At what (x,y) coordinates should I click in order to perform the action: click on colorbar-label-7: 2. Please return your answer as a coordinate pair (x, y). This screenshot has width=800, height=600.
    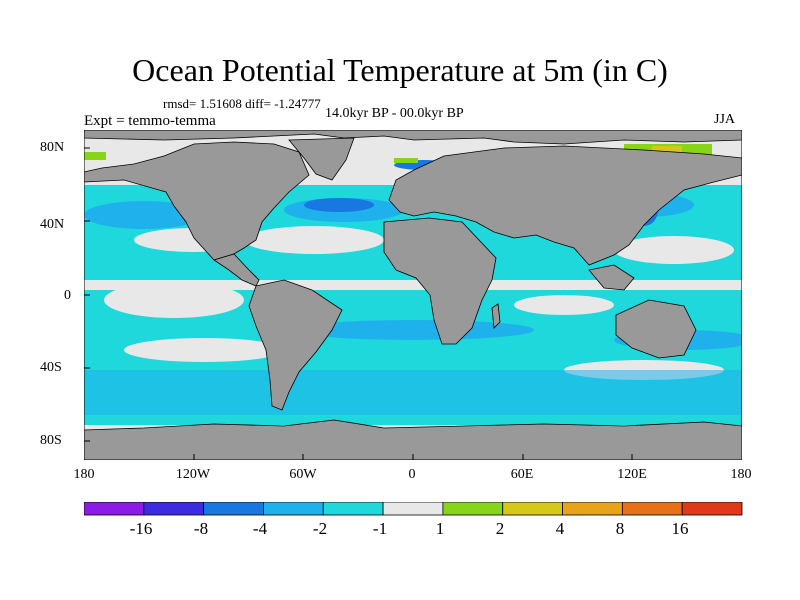
    Looking at the image, I should click on (500, 528).